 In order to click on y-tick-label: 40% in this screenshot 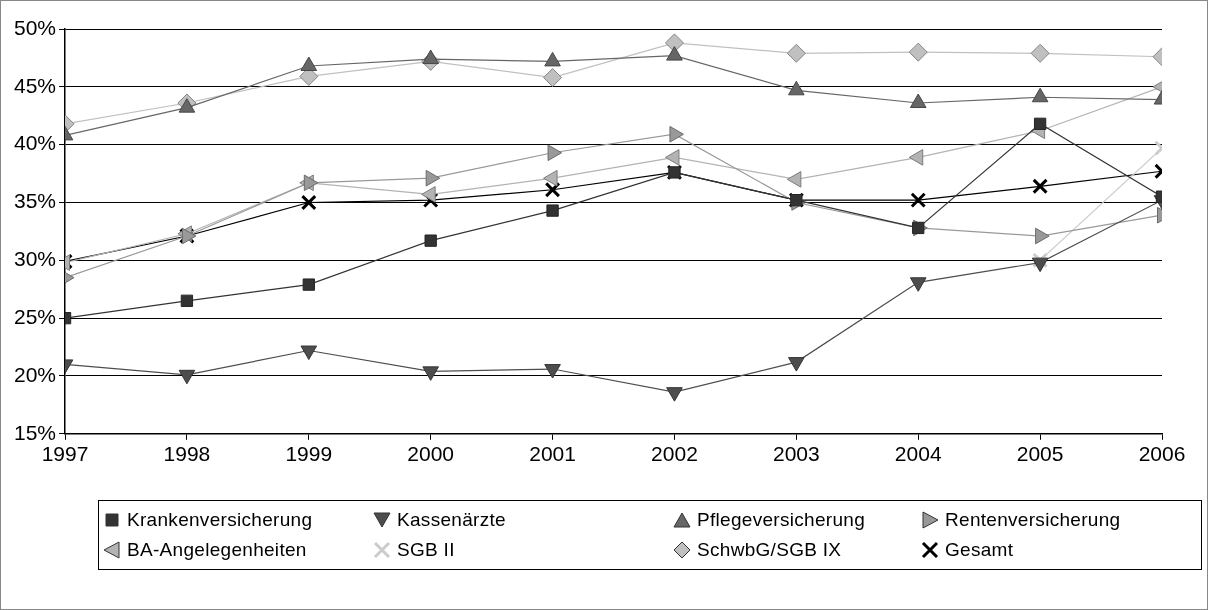, I will do `click(35, 143)`.